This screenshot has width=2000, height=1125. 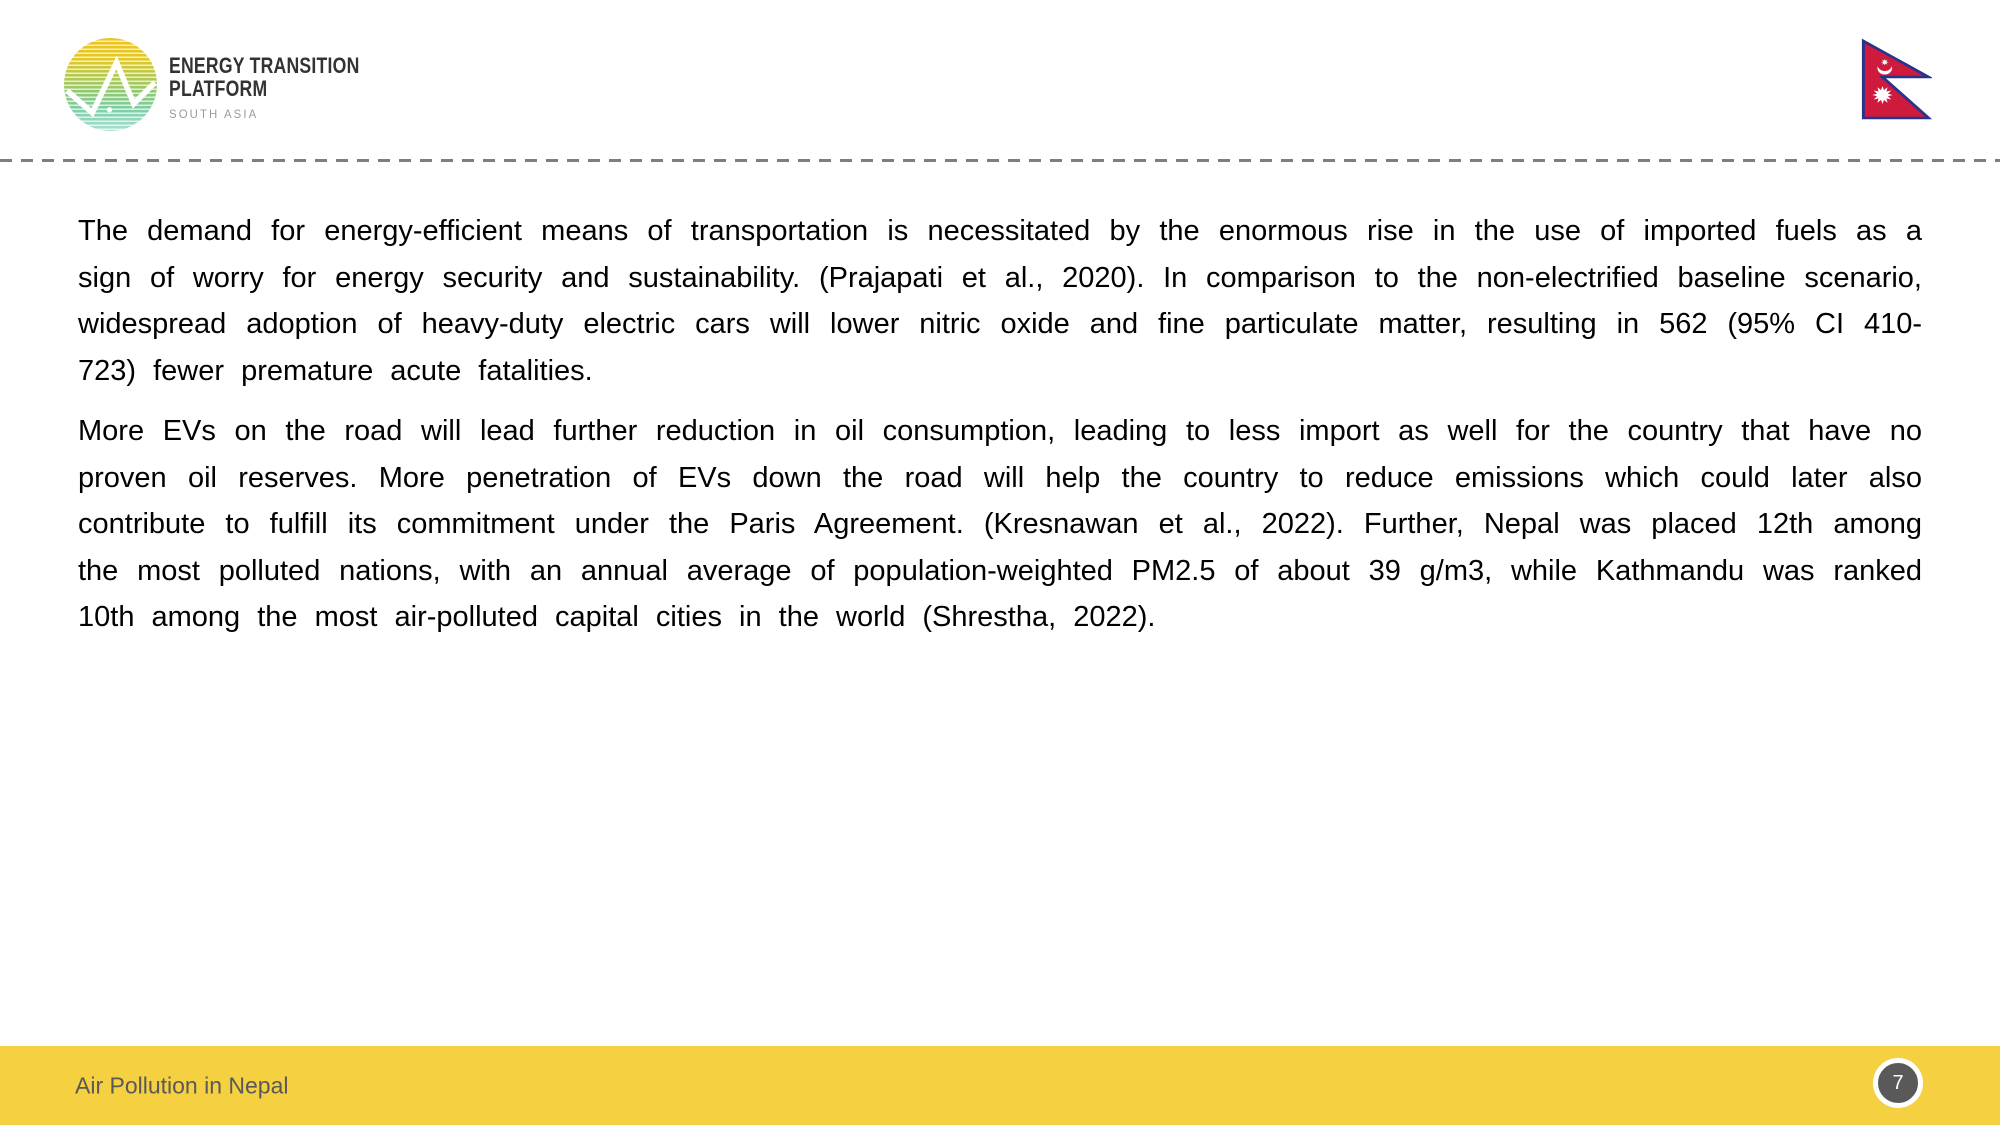 What do you see at coordinates (1896, 79) in the screenshot?
I see `nepal-flag-icon` at bounding box center [1896, 79].